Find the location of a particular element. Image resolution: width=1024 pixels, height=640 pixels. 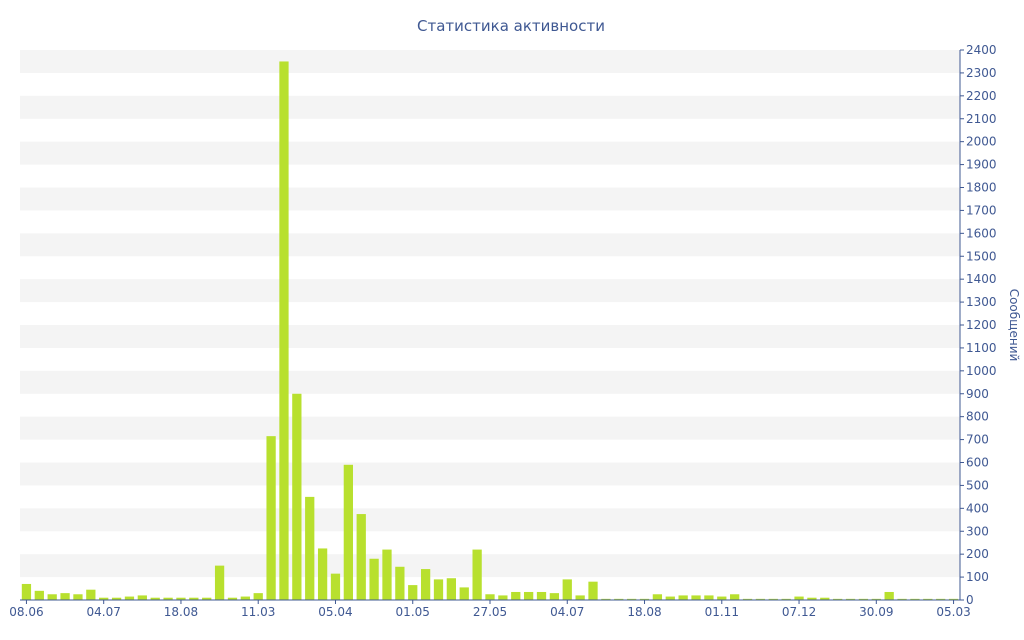

x-tick-label: 07.12 is located at coordinates (799, 612).